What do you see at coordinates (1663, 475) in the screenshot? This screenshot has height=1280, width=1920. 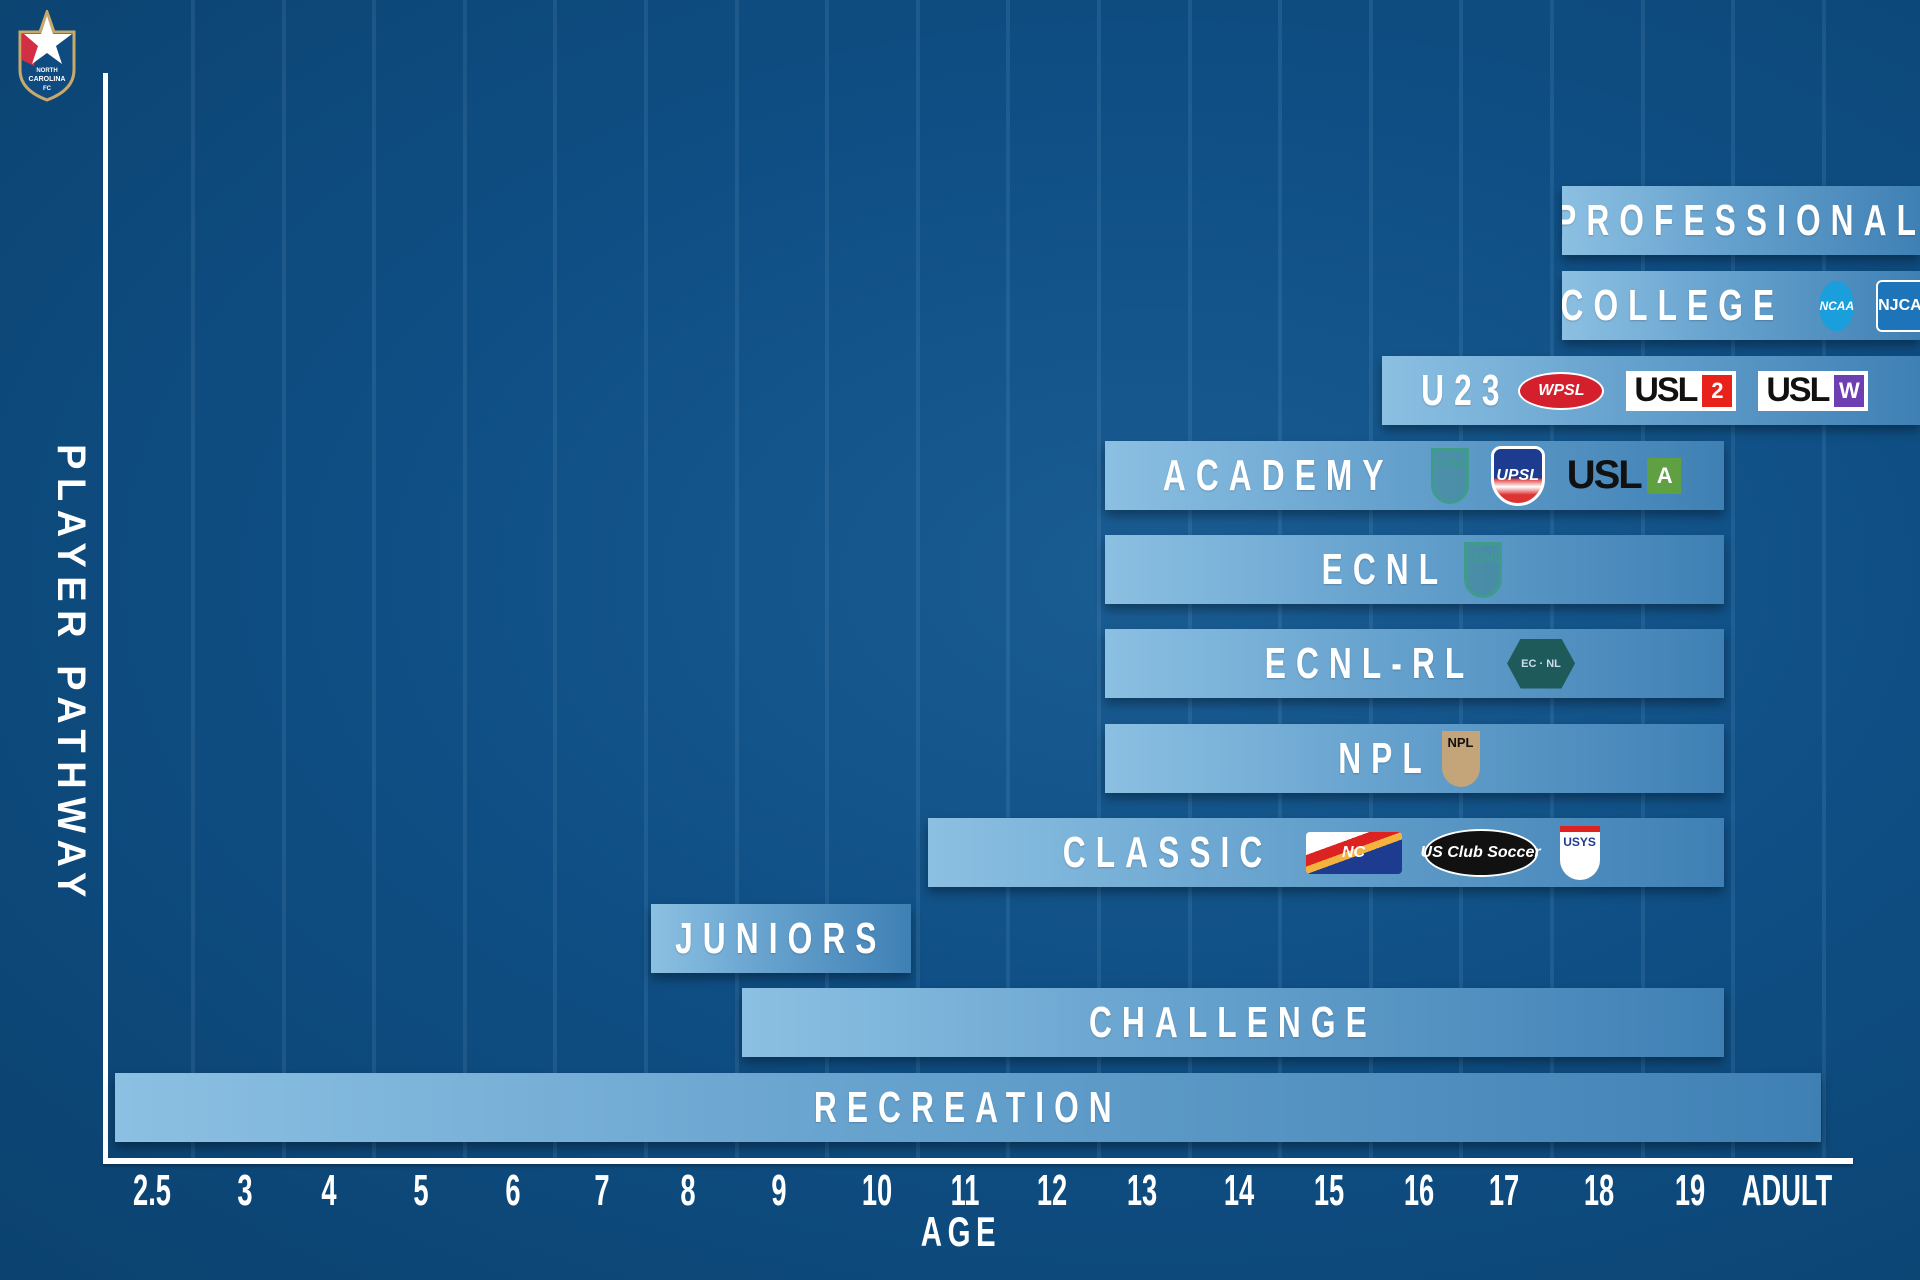 I see `logo-badge: A` at bounding box center [1663, 475].